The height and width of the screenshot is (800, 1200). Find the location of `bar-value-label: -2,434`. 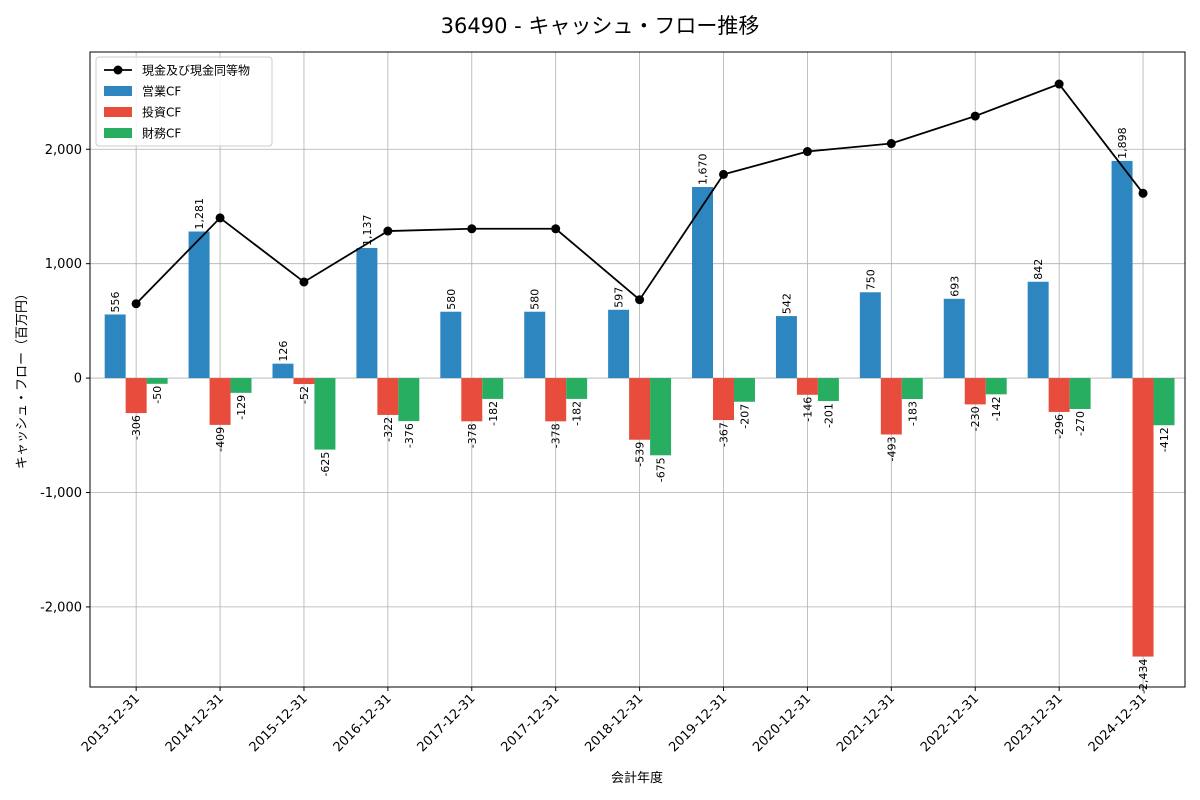

bar-value-label: -2,434 is located at coordinates (1143, 676).